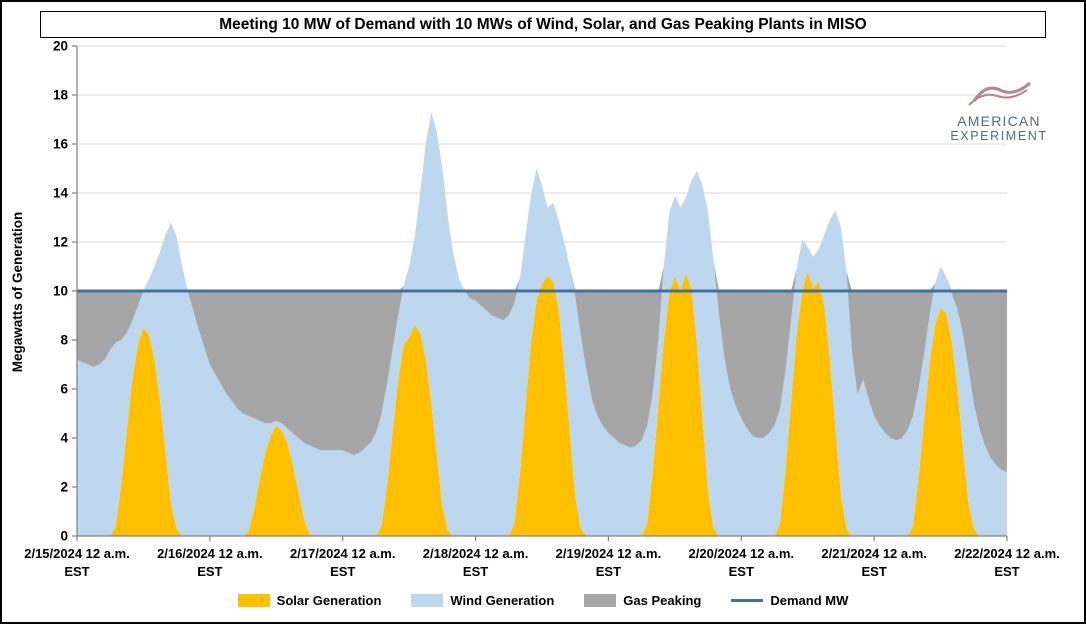 The width and height of the screenshot is (1086, 624). I want to click on x-tick-label: 2/18/2024 12 a.m., so click(476, 553).